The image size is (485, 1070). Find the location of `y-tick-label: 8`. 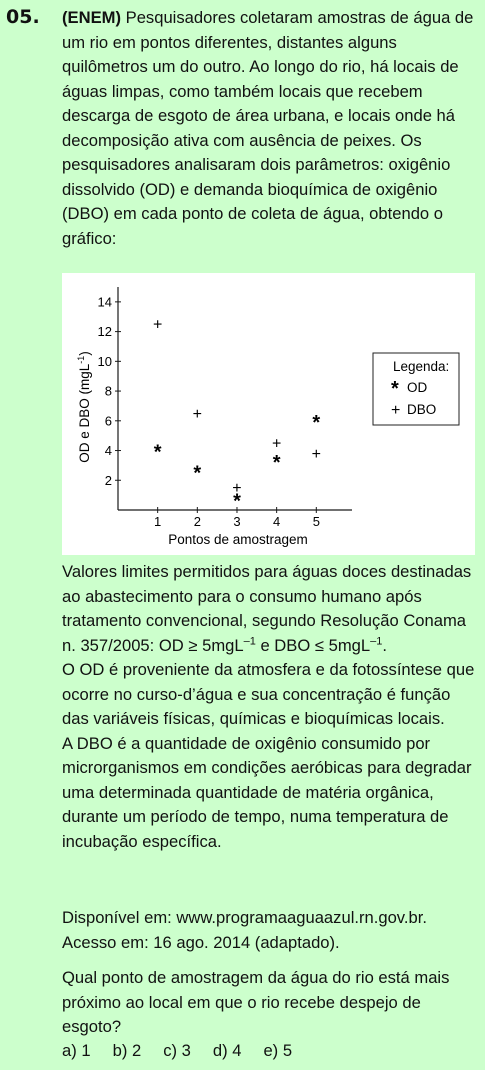

y-tick-label: 8 is located at coordinates (108, 391).